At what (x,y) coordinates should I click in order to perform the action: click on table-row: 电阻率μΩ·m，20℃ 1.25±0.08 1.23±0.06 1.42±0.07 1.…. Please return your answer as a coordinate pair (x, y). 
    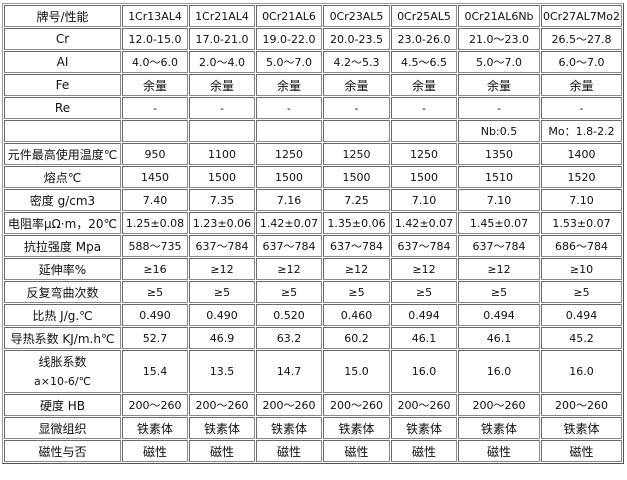
    Looking at the image, I should click on (313, 223).